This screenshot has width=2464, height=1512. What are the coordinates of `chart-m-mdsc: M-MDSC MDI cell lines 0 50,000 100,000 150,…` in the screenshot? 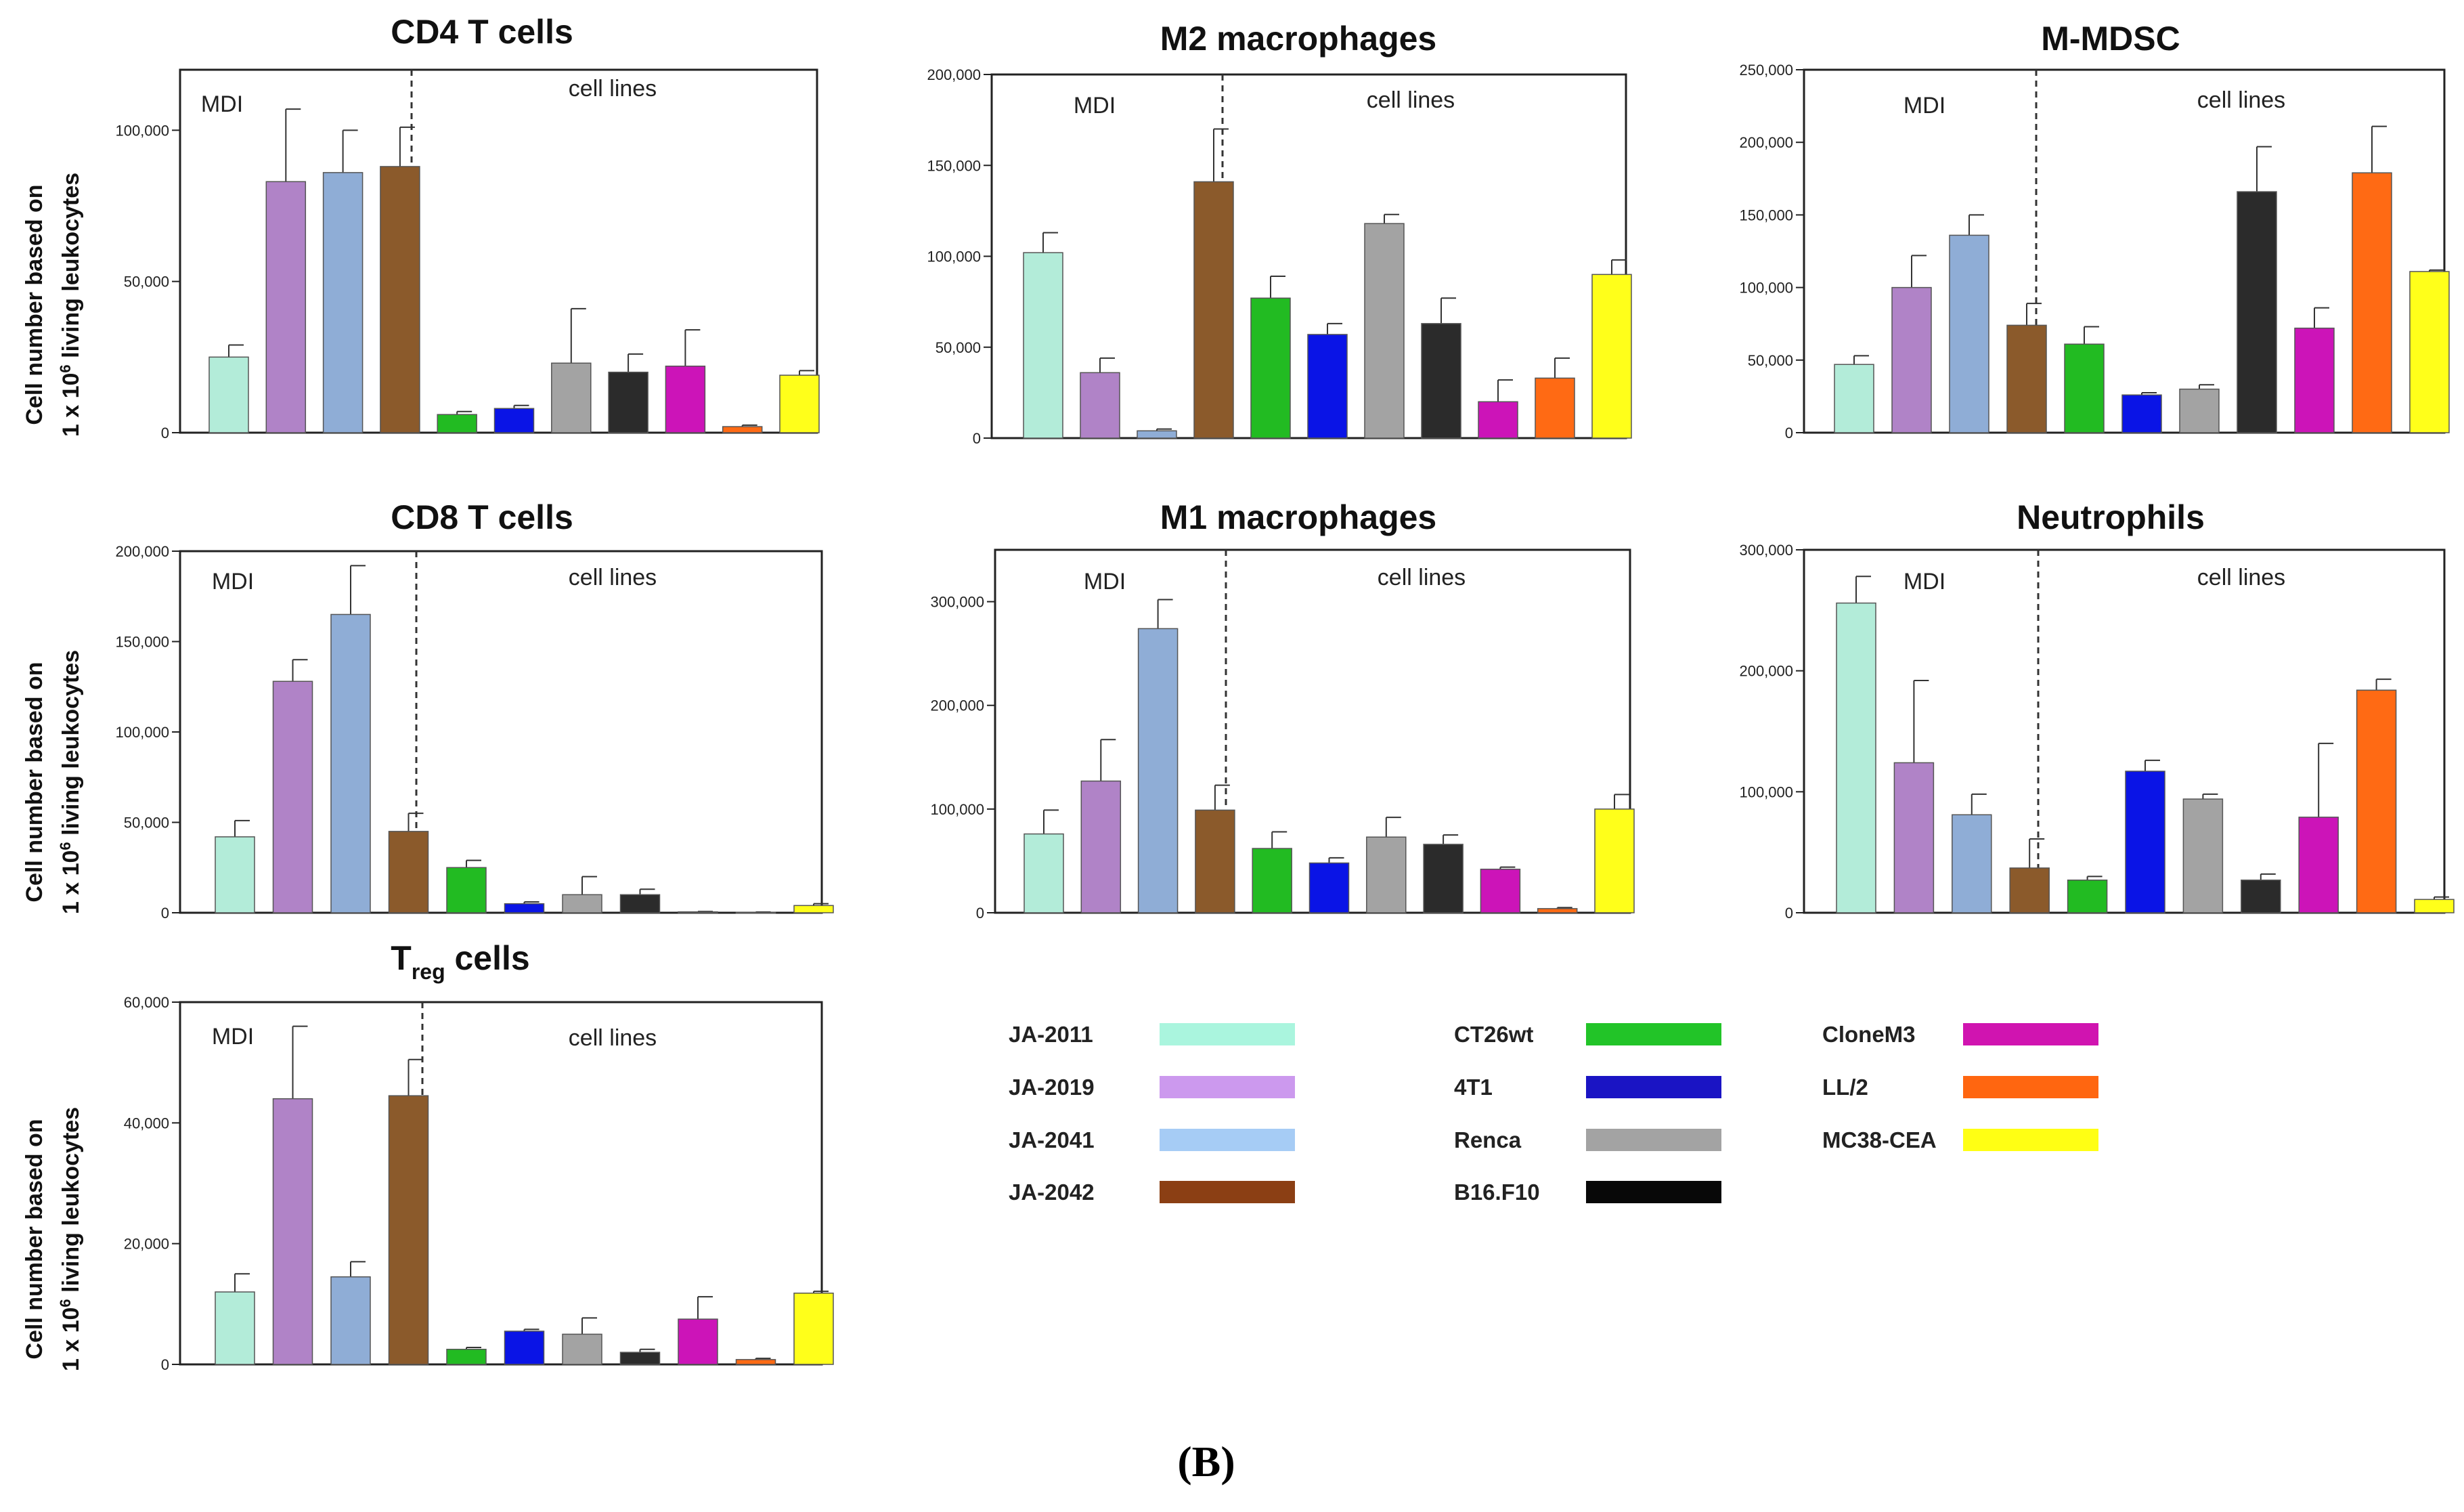 It's located at (2095, 230).